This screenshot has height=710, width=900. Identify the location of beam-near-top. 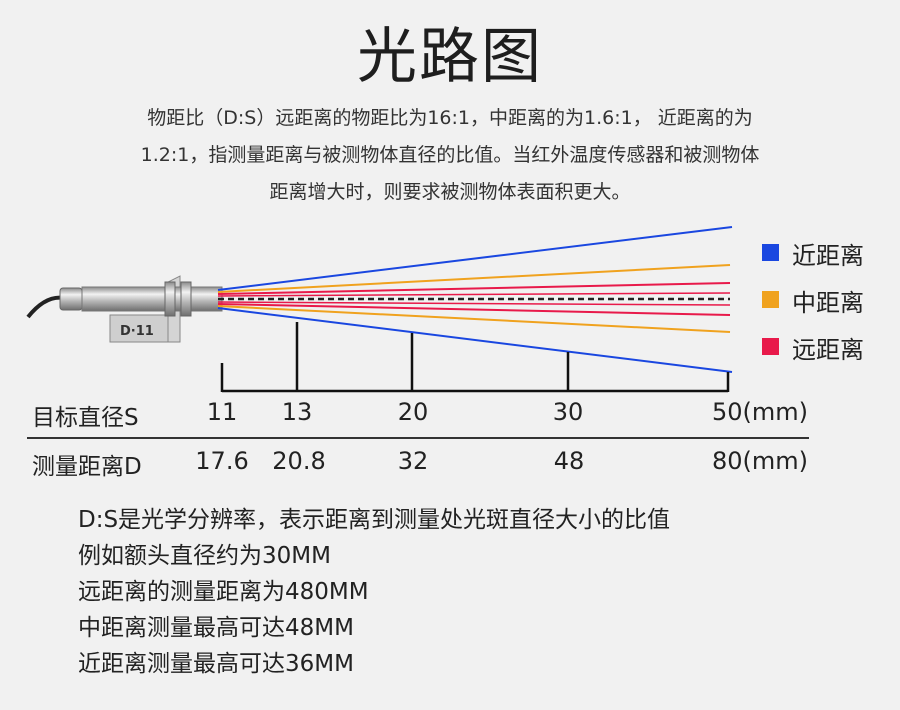
(475, 258).